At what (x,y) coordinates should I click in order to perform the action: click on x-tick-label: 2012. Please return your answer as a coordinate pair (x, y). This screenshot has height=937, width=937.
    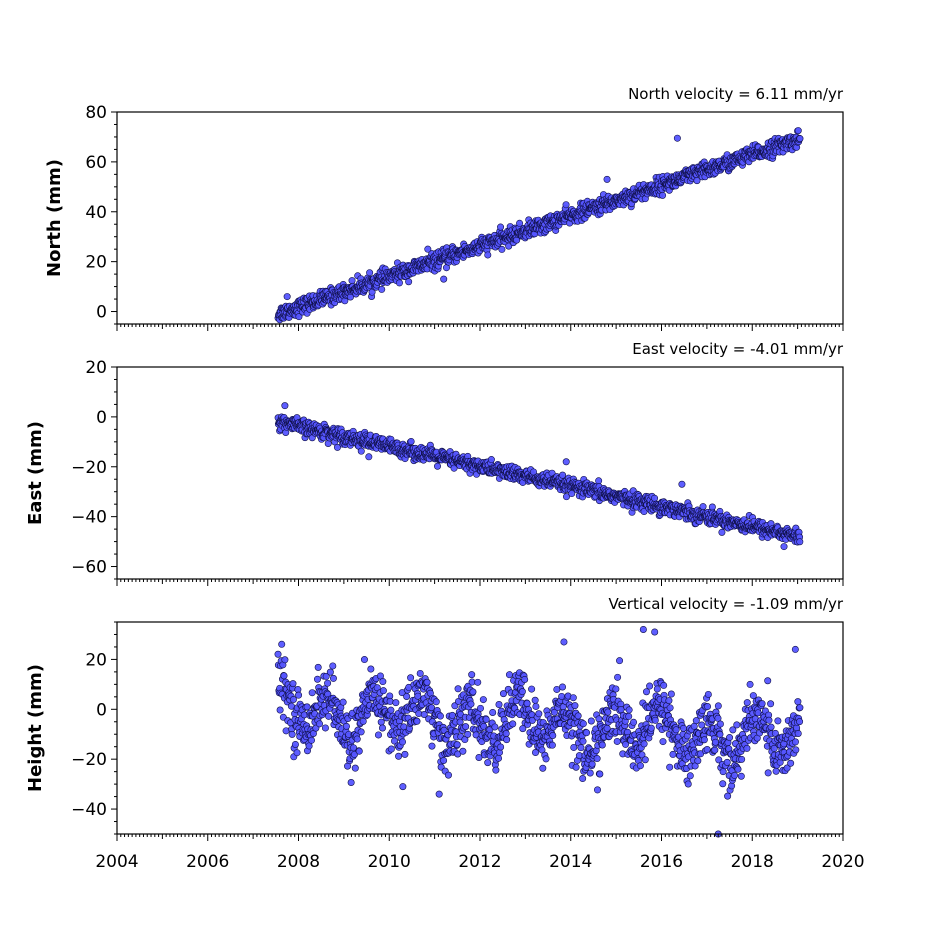
    Looking at the image, I should click on (479, 862).